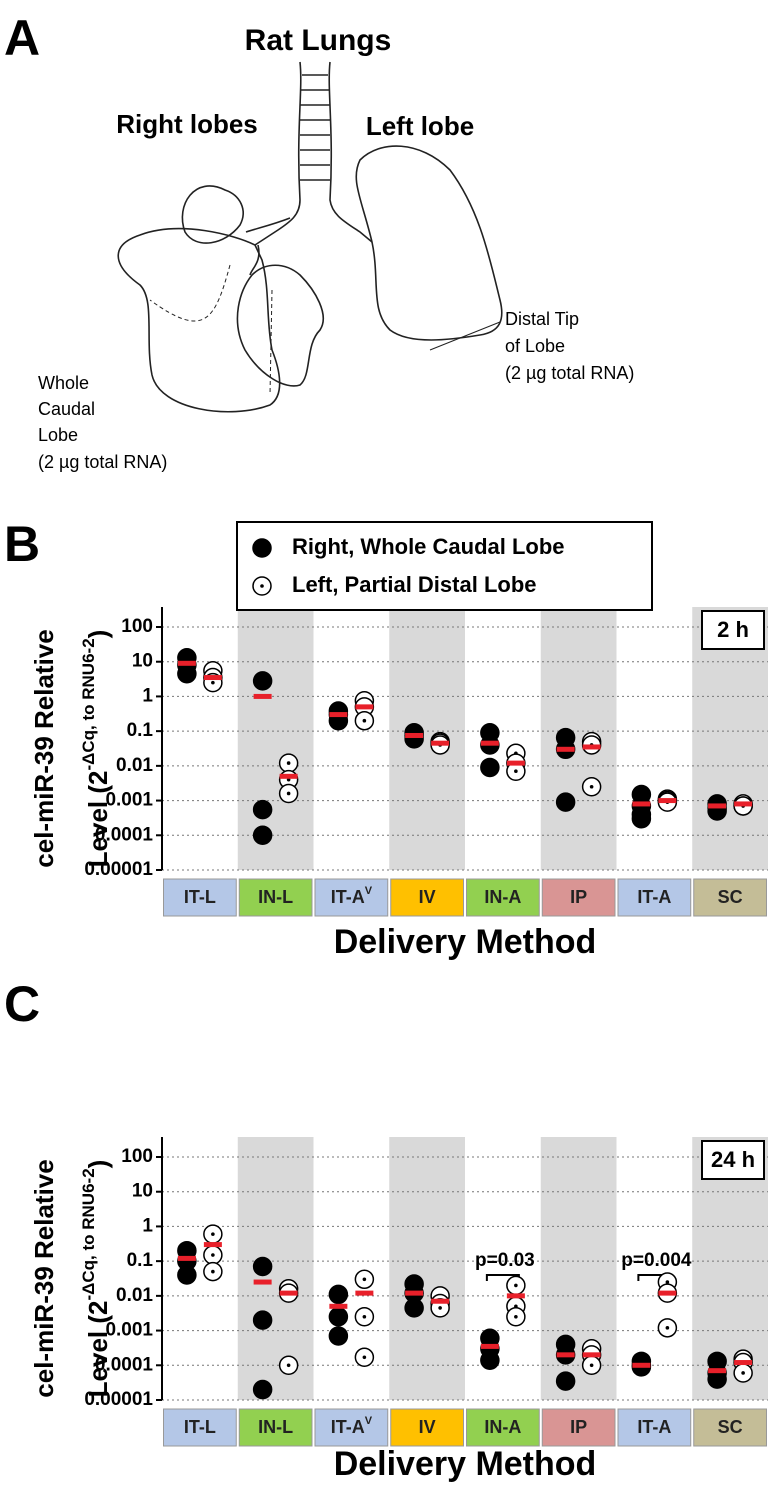 The width and height of the screenshot is (774, 1503). I want to click on label: Right lobes, so click(187, 124).